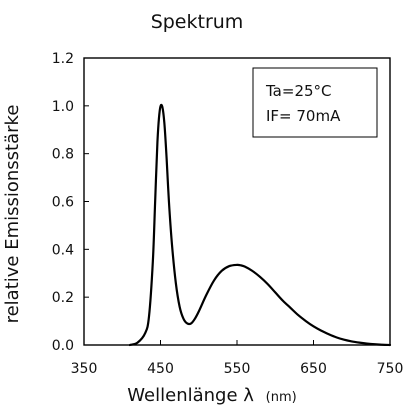 The height and width of the screenshot is (411, 406). I want to click on y-tick-label: 0.0, so click(63, 346).